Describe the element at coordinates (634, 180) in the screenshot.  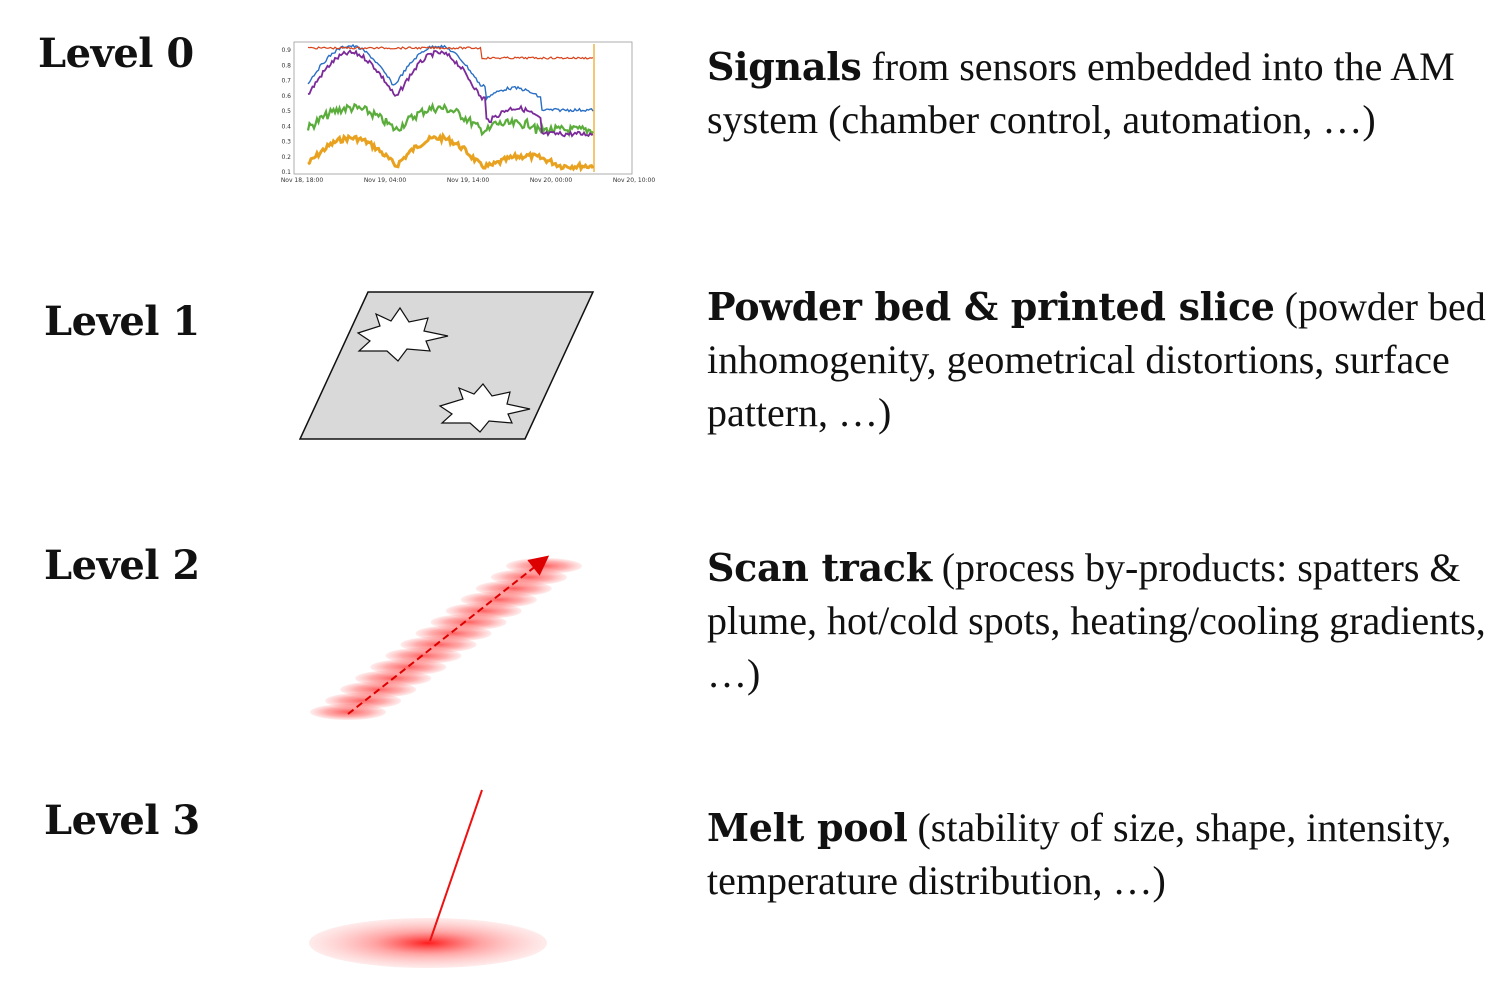
I see `signal-plot-x-tick: Nov 20, 10:00` at that location.